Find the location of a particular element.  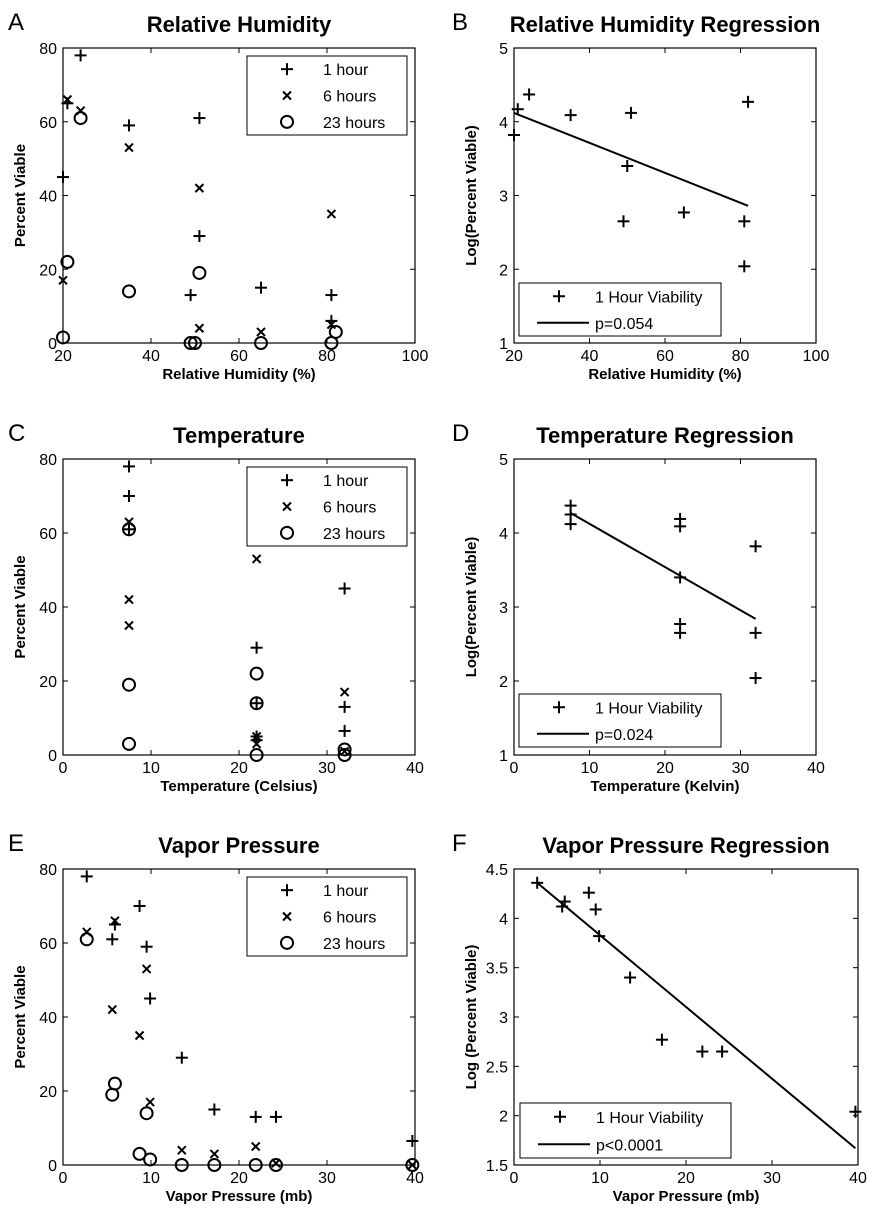

panel-e-xtick-label: 40 is located at coordinates (415, 1178).